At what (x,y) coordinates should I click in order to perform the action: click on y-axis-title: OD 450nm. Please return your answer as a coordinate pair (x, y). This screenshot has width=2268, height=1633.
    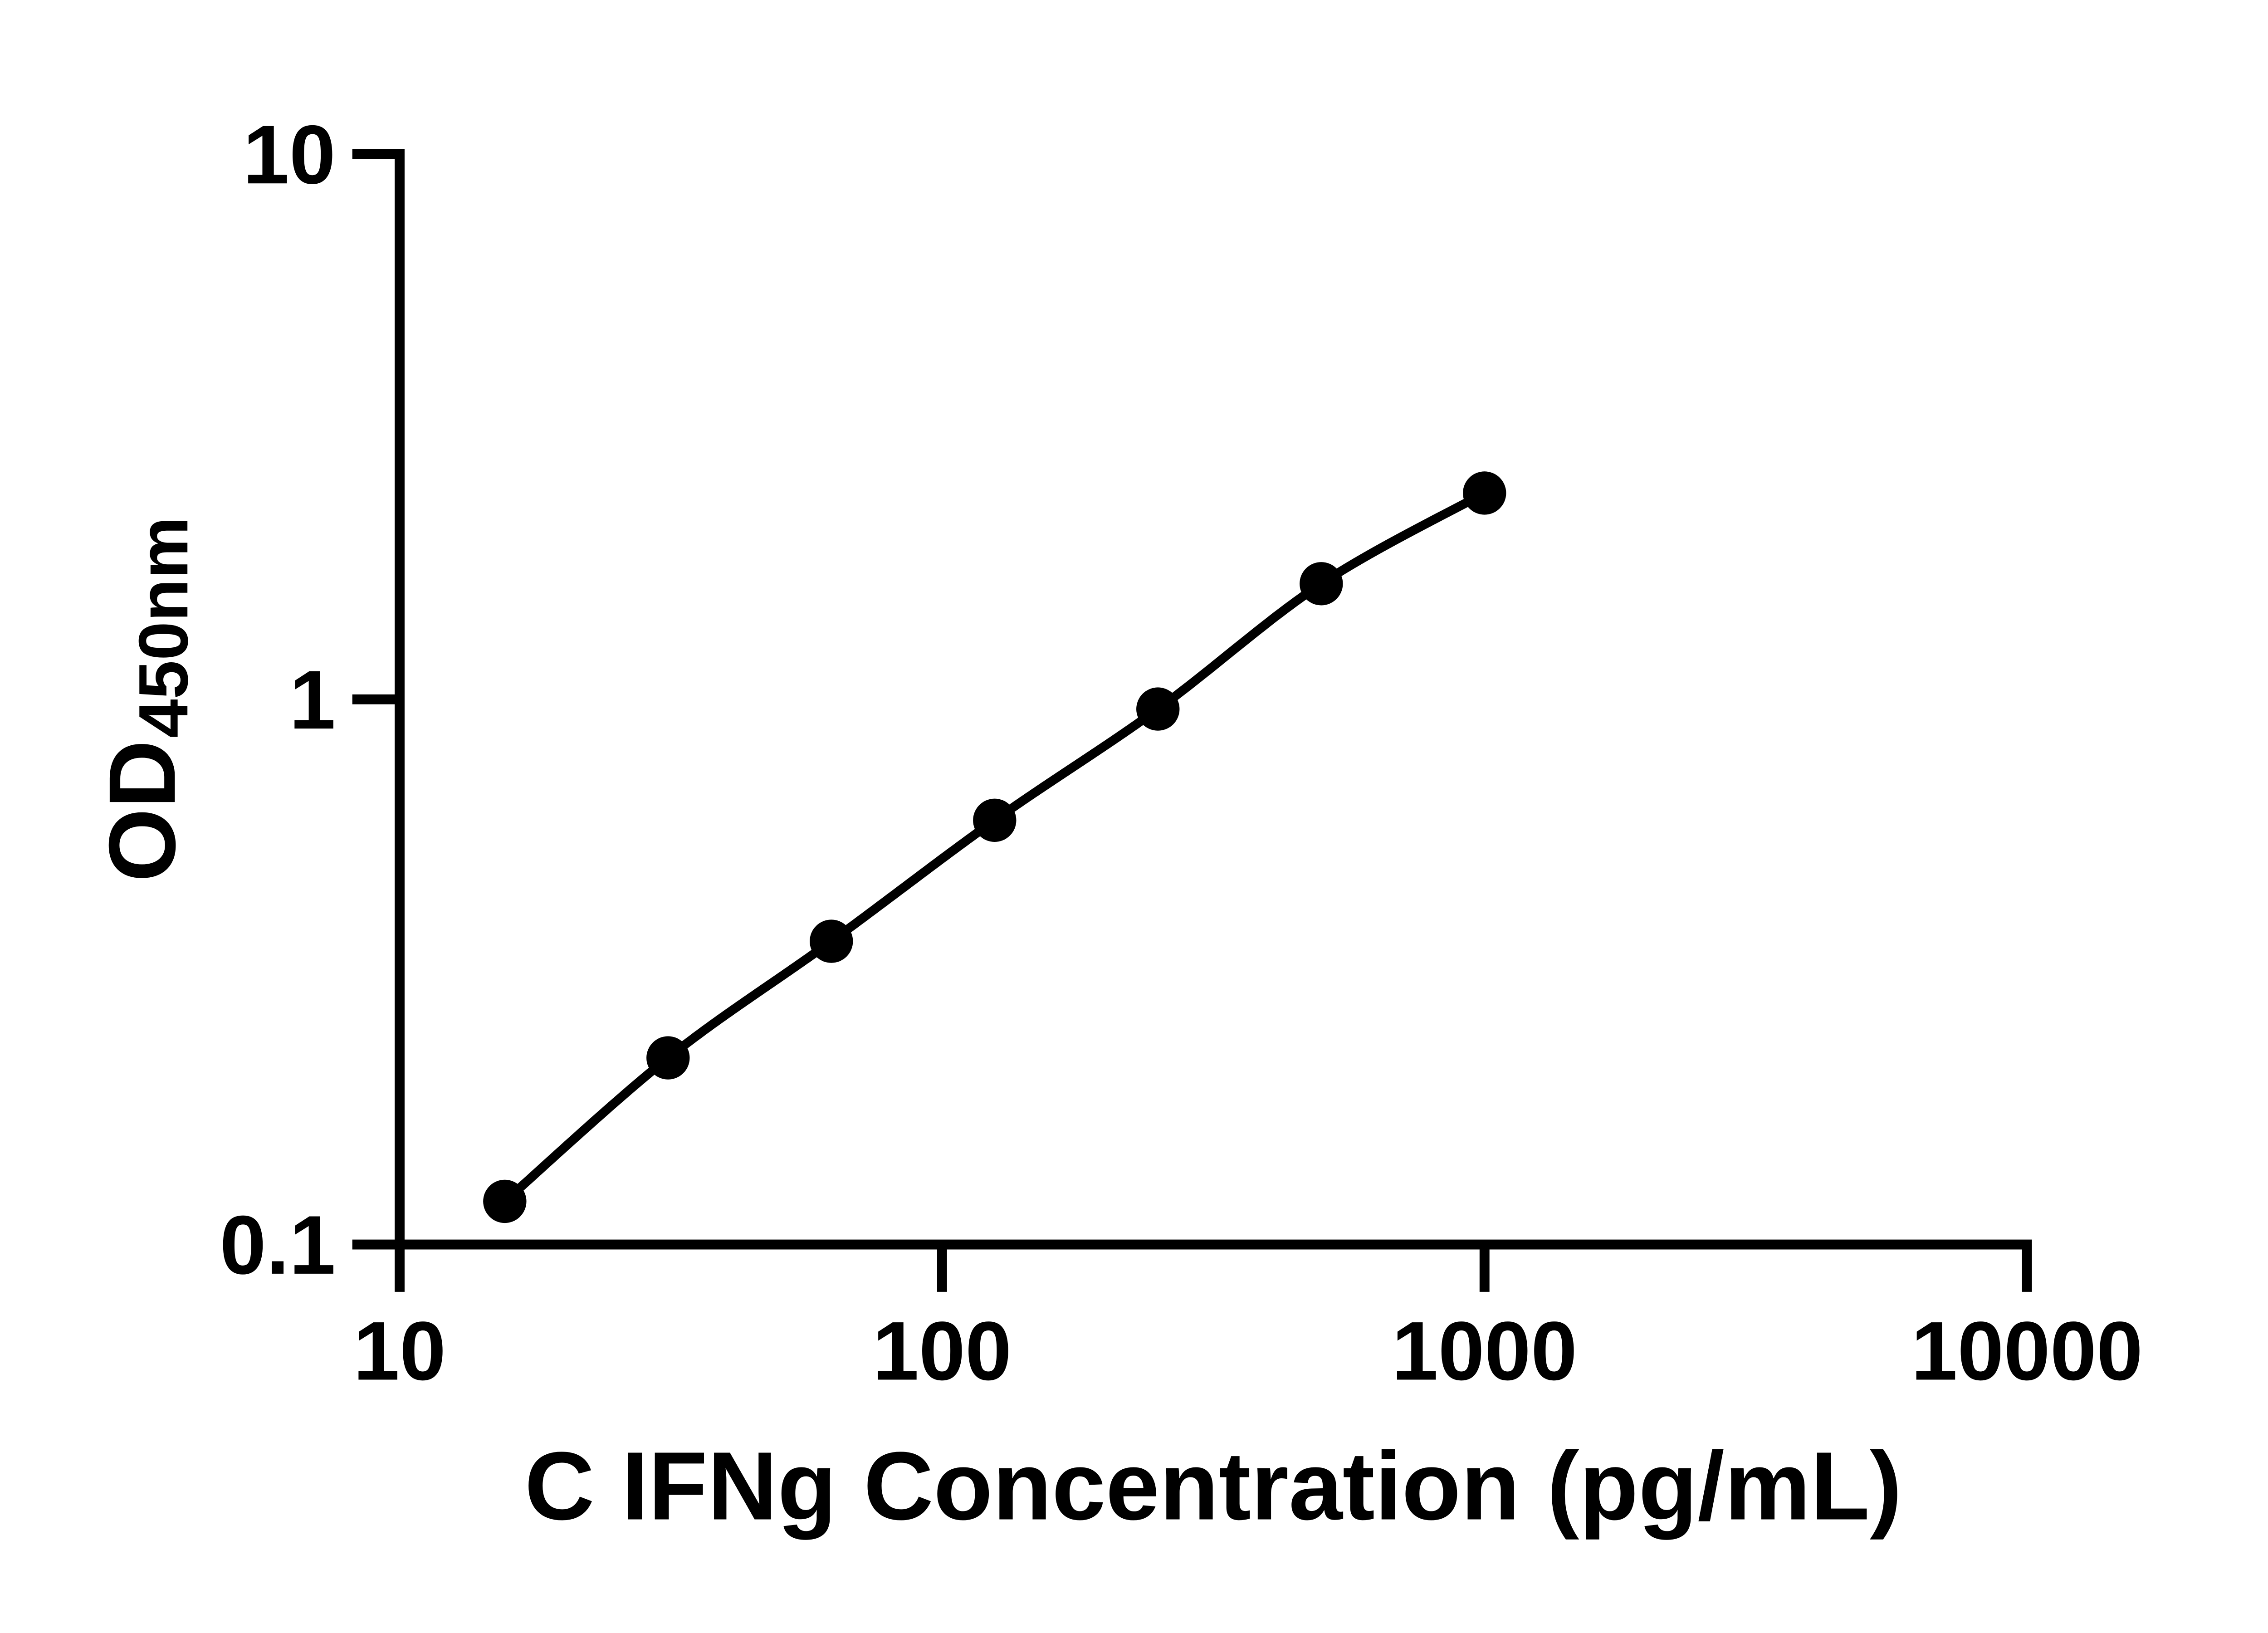
    Looking at the image, I should click on (146, 699).